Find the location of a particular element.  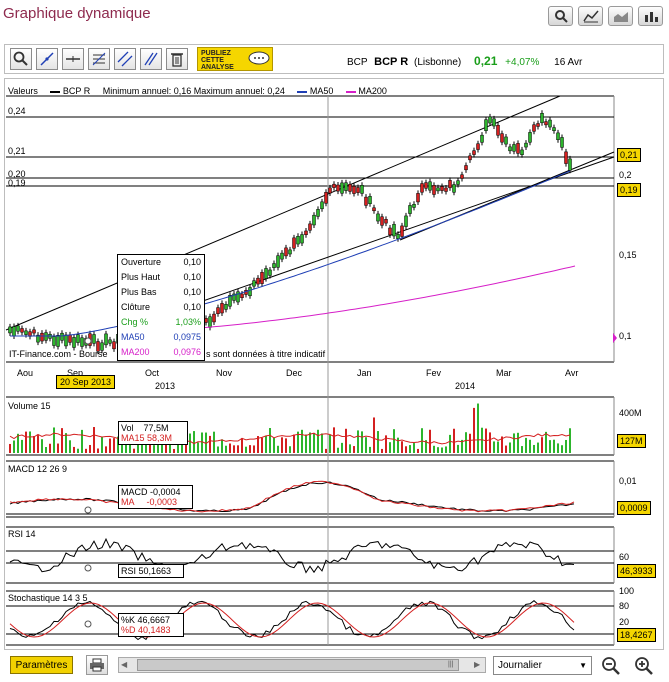

macd-tick: 0,01 is located at coordinates (628, 481).